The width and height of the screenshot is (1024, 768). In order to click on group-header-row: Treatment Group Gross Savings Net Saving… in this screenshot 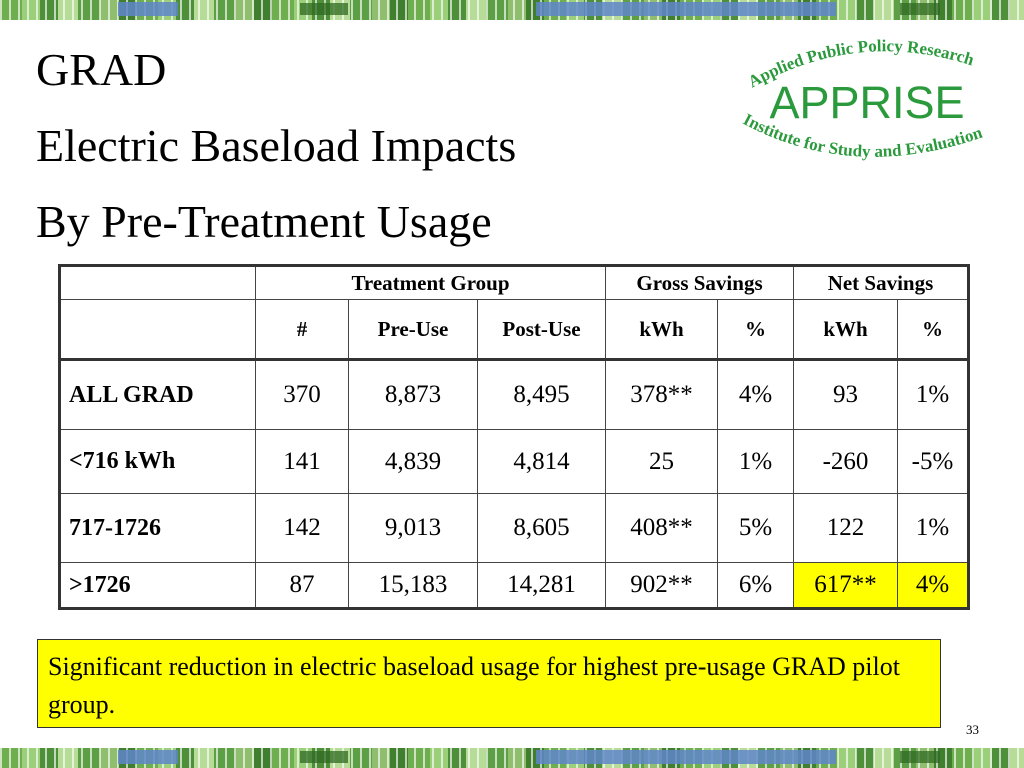, I will do `click(514, 282)`.